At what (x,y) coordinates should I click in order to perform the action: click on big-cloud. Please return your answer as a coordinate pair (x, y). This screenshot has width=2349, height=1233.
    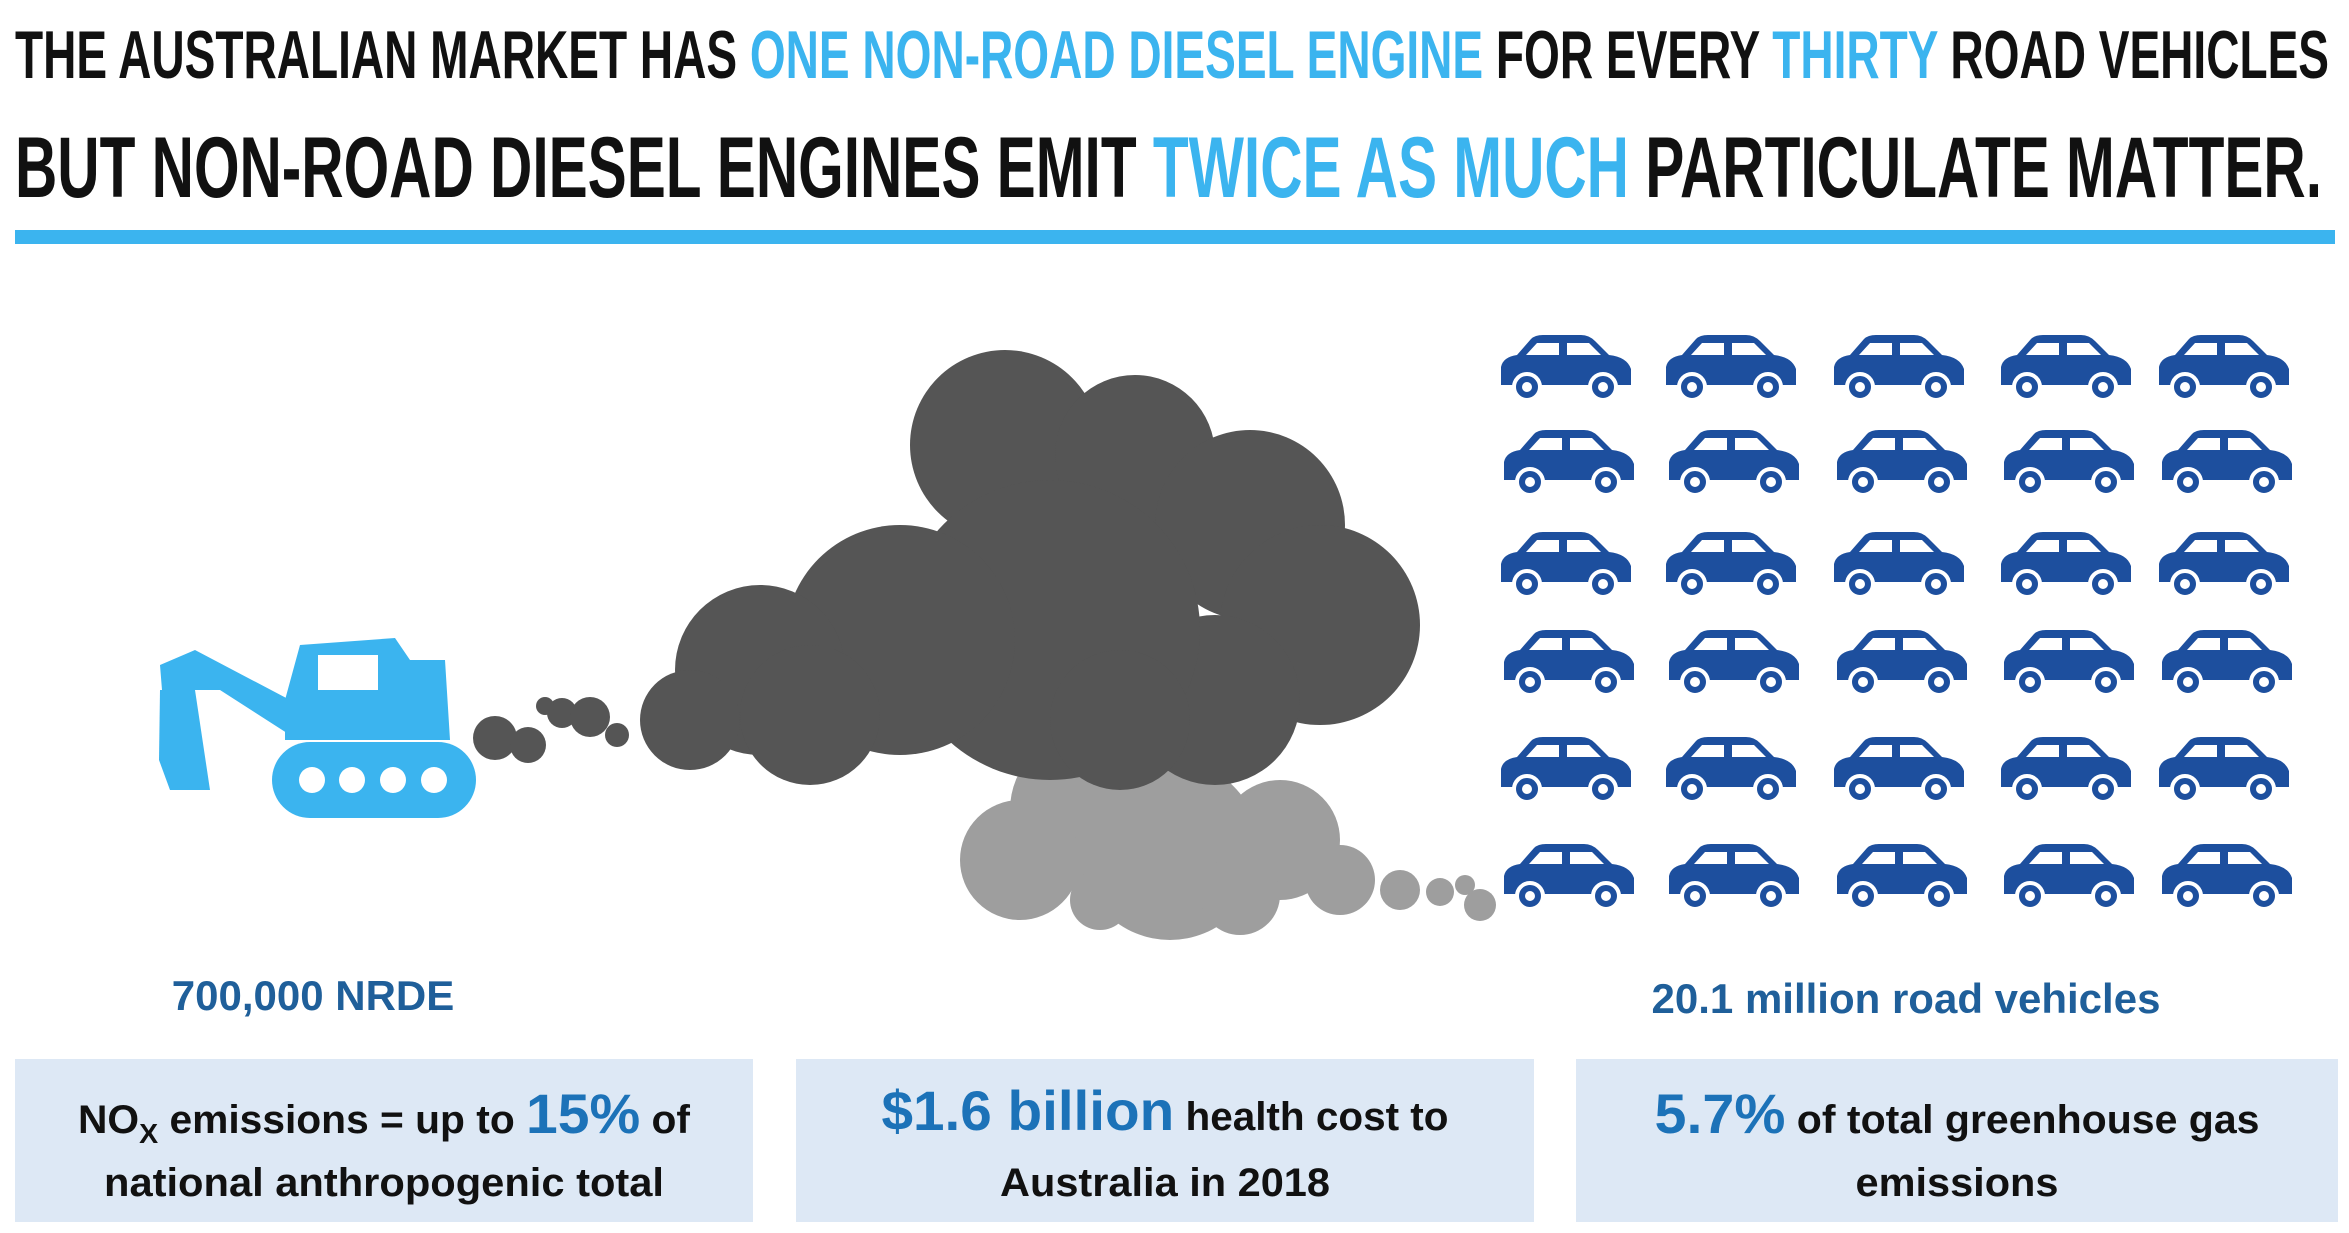
    Looking at the image, I should click on (946, 570).